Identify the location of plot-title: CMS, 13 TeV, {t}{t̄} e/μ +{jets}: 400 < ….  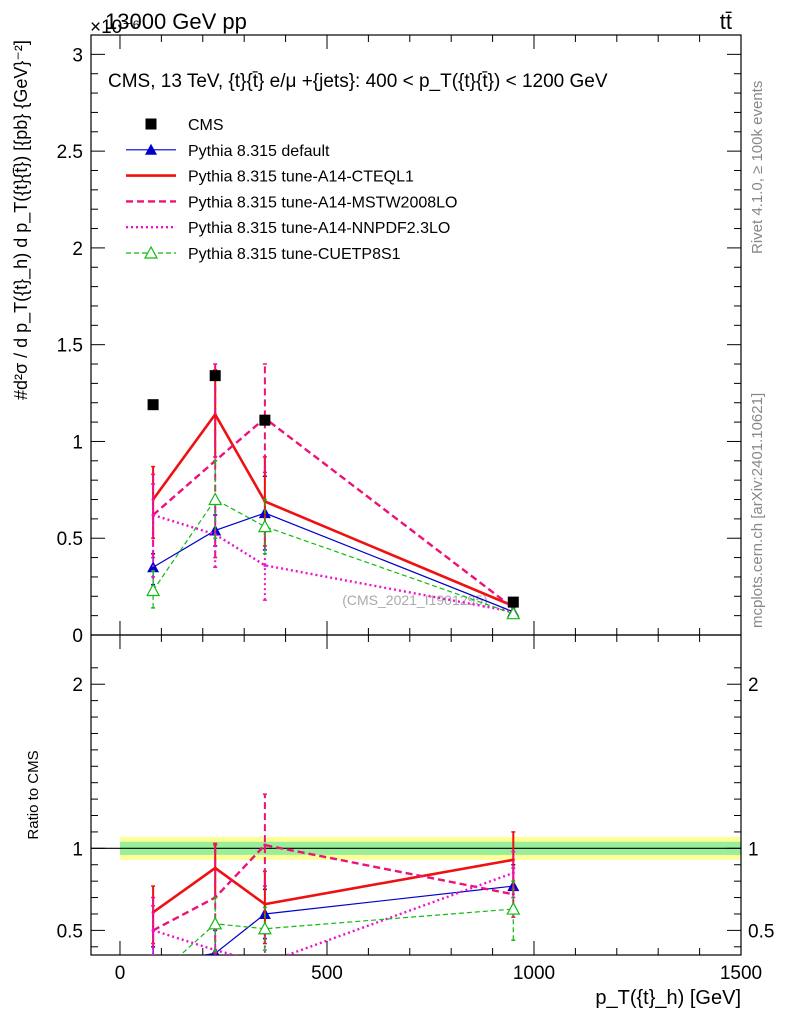
(358, 81).